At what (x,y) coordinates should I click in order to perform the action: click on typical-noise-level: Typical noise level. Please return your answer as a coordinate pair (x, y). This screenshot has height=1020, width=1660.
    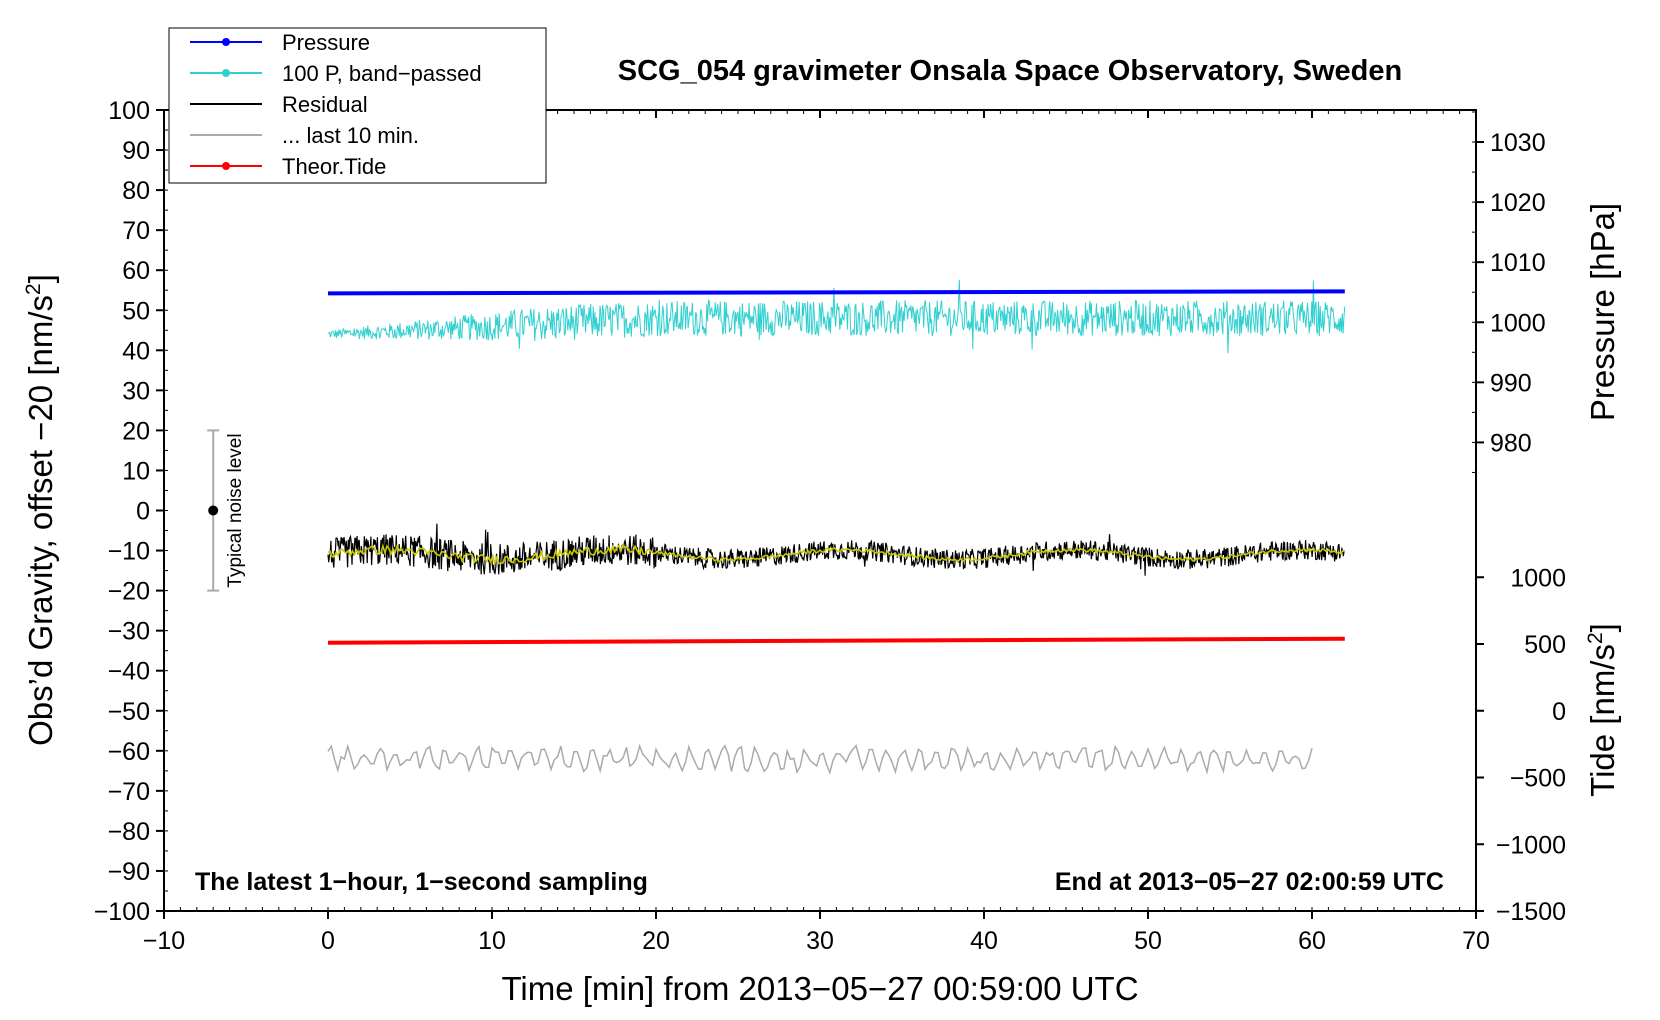
    Looking at the image, I should click on (226, 510).